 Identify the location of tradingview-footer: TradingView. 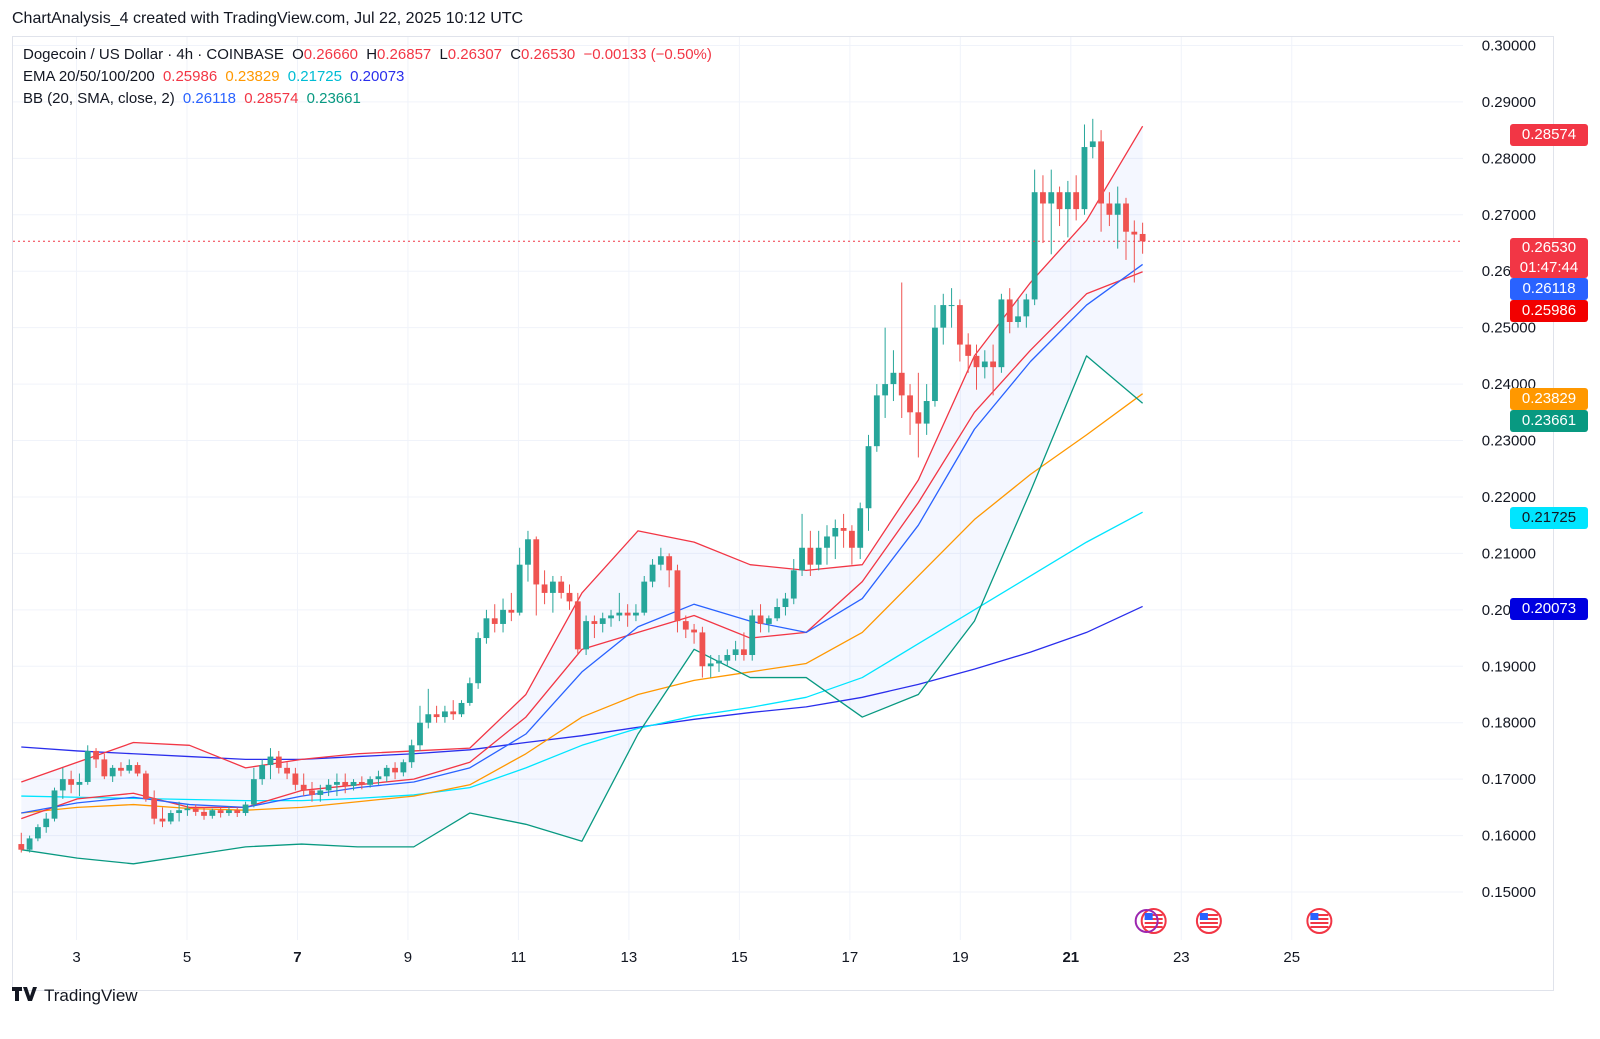
(75, 996).